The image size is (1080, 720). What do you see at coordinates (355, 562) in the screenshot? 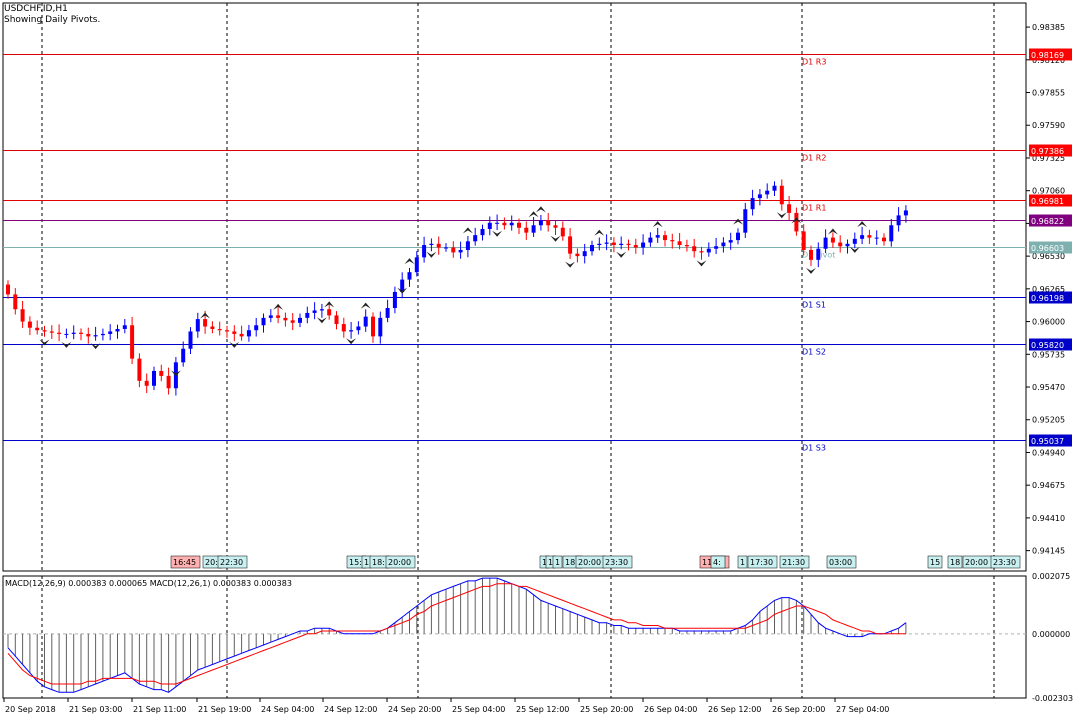
I see `time-marker-label: 15:` at bounding box center [355, 562].